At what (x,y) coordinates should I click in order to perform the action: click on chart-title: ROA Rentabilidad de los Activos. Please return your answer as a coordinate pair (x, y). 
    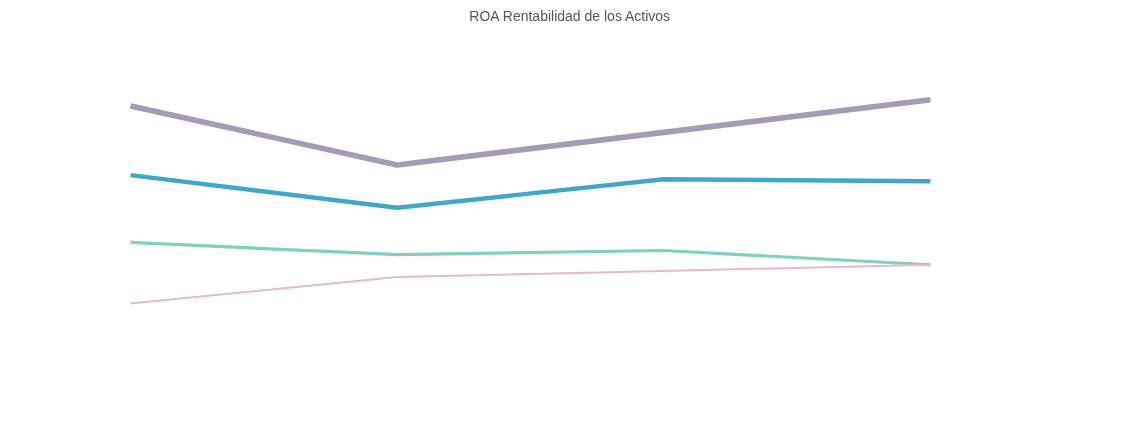
    Looking at the image, I should click on (570, 15).